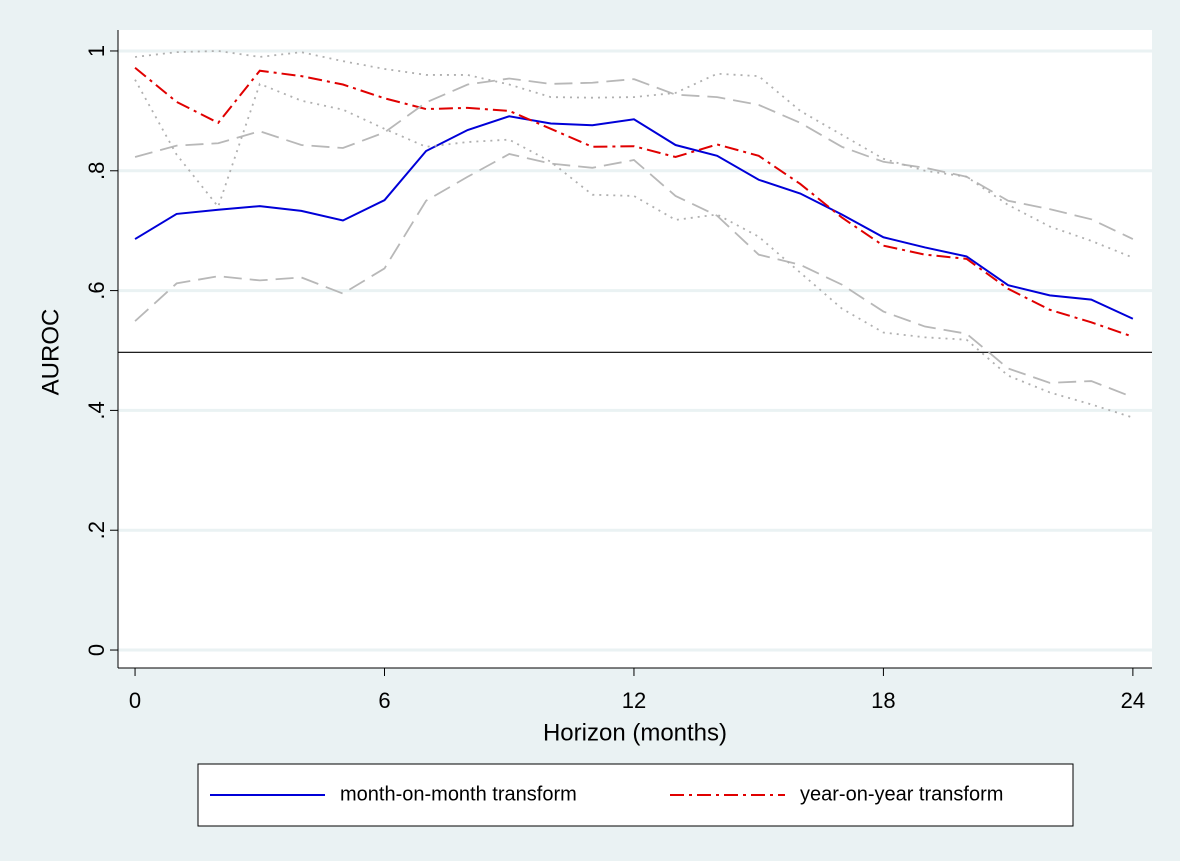 The image size is (1180, 861). I want to click on x-axis-title: Horizon (months), so click(635, 732).